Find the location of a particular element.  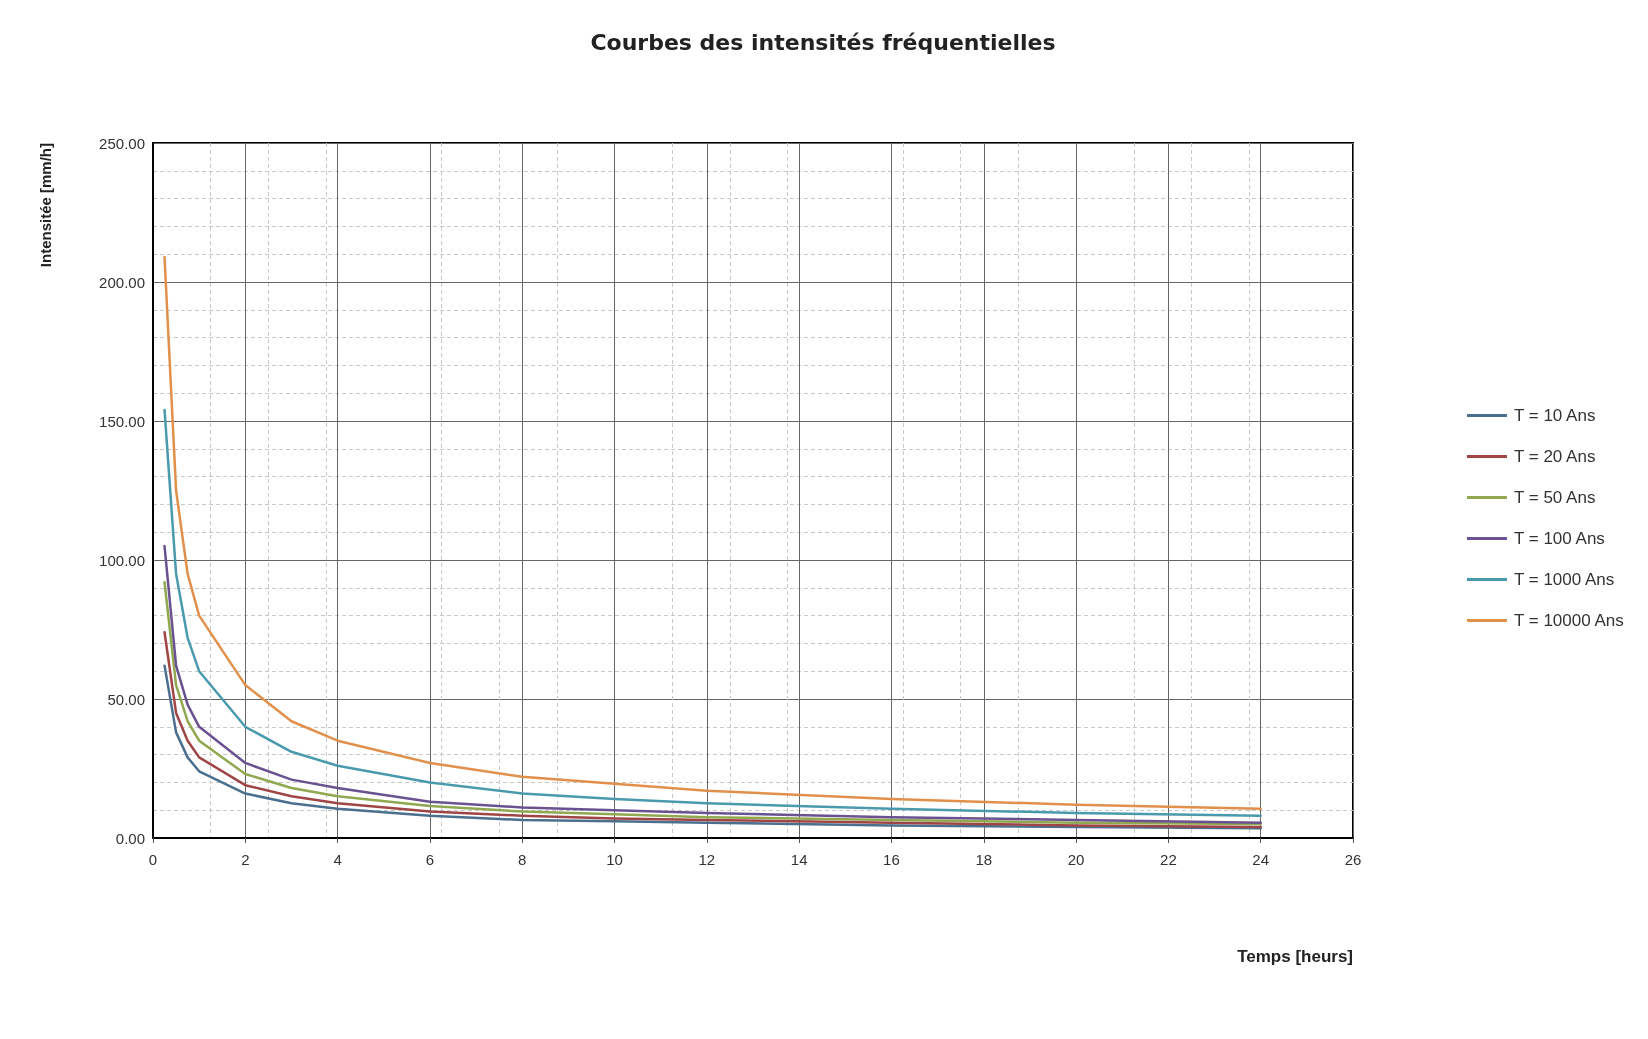

chart-title: Courbes des intensités fréquentielles is located at coordinates (823, 42).